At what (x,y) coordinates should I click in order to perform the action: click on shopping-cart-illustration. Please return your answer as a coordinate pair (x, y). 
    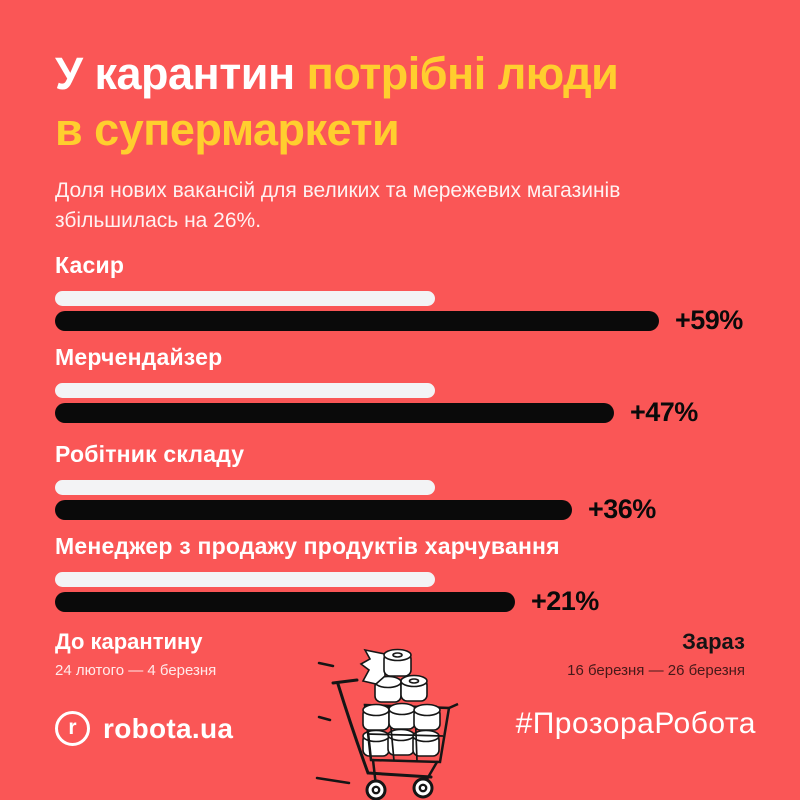
    Looking at the image, I should click on (387, 724).